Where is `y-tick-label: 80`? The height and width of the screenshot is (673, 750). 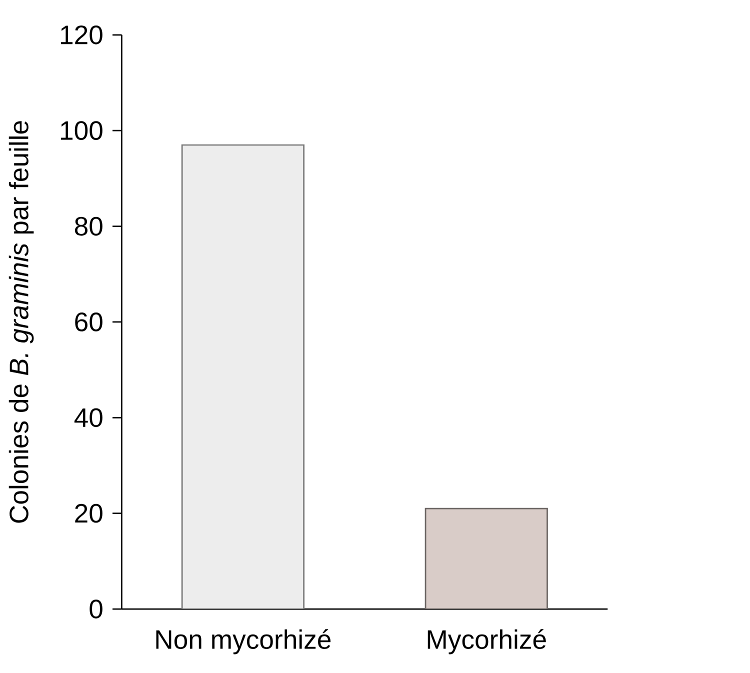 y-tick-label: 80 is located at coordinates (88, 226).